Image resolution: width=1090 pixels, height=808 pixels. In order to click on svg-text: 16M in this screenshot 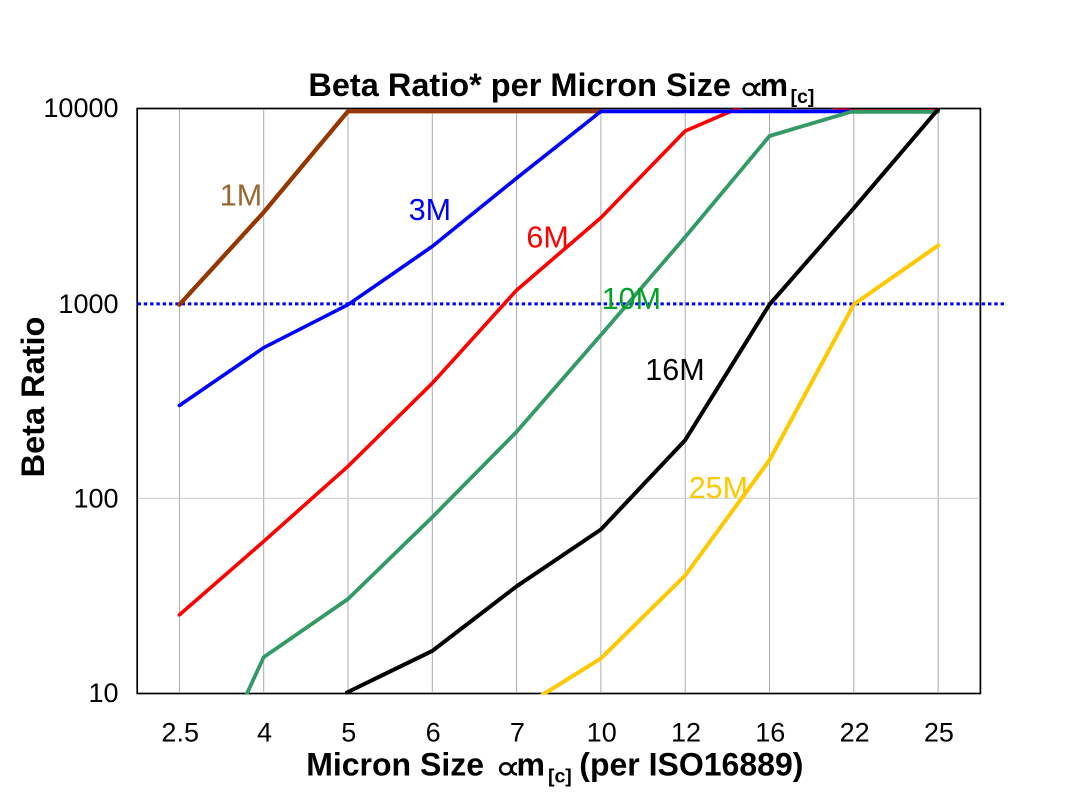, I will do `click(674, 370)`.